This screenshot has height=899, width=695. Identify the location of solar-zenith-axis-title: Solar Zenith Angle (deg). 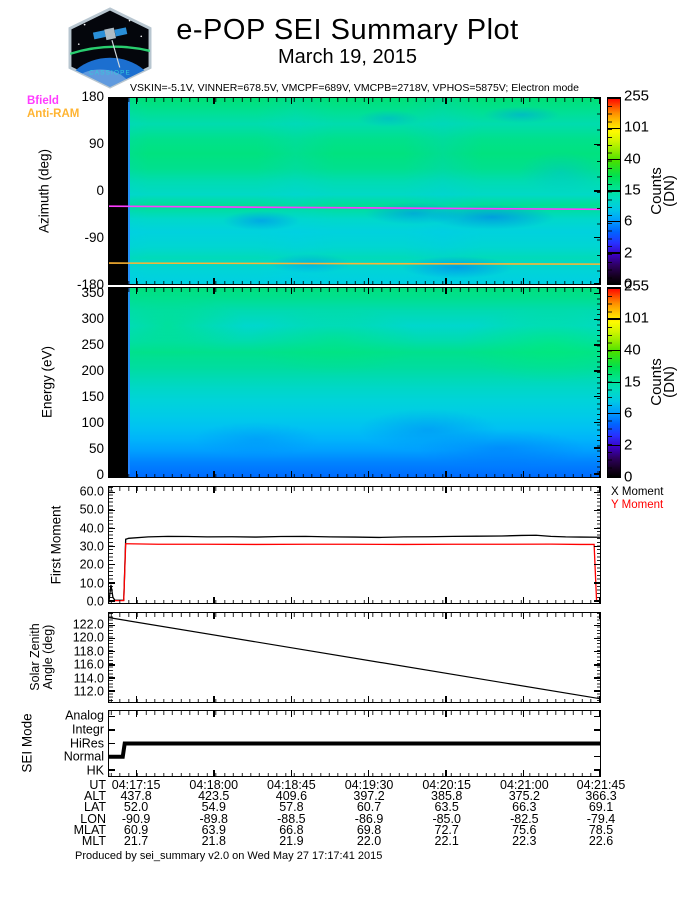
(41, 657).